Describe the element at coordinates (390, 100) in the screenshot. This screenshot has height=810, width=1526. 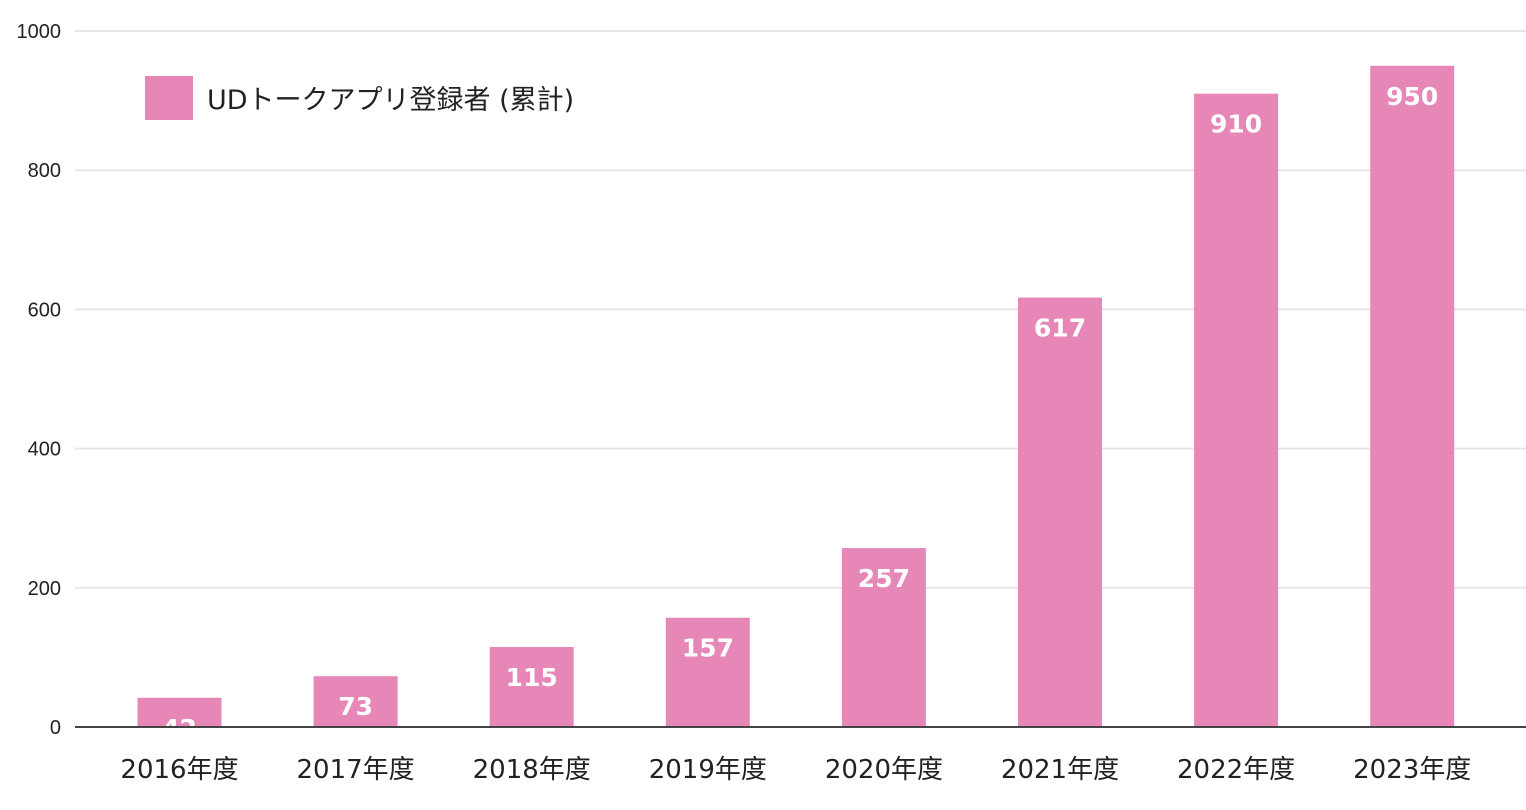
I see `legend-label: UDトークアプリ登録者 (累計)` at that location.